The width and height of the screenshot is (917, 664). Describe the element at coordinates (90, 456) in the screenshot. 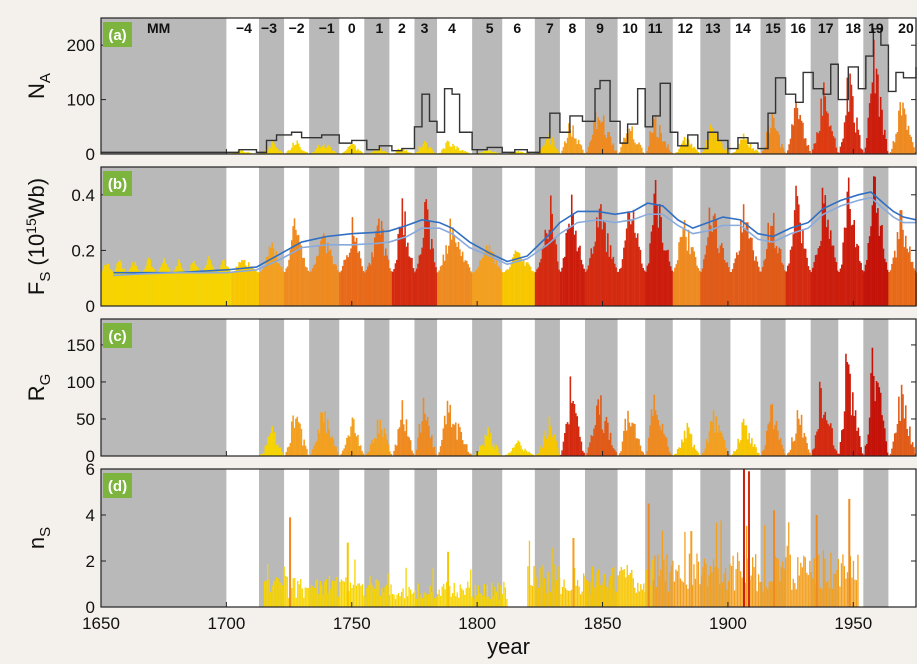

I see `panel-c-ytick-label: 0` at that location.